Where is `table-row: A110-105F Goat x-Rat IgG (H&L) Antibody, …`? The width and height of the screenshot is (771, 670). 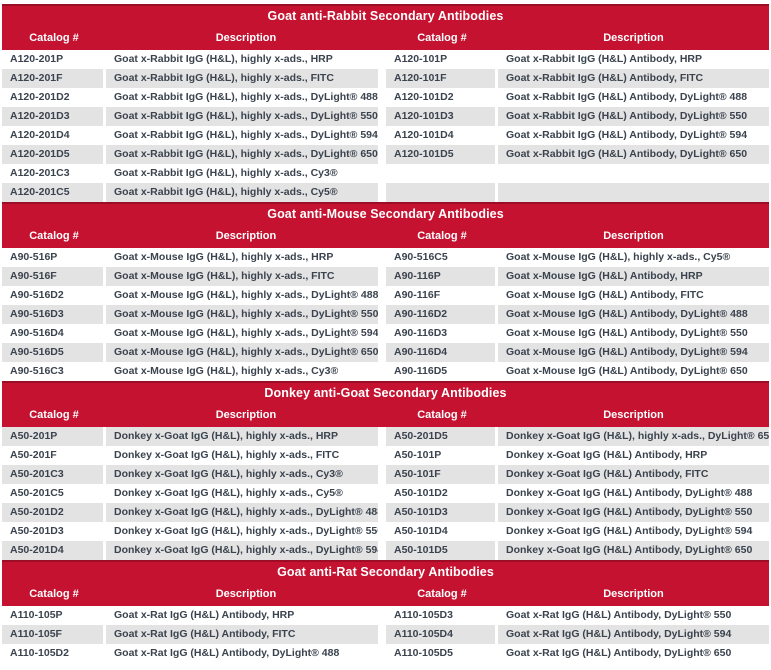
table-row: A110-105F Goat x-Rat IgG (H&L) Antibody, … is located at coordinates (385, 634).